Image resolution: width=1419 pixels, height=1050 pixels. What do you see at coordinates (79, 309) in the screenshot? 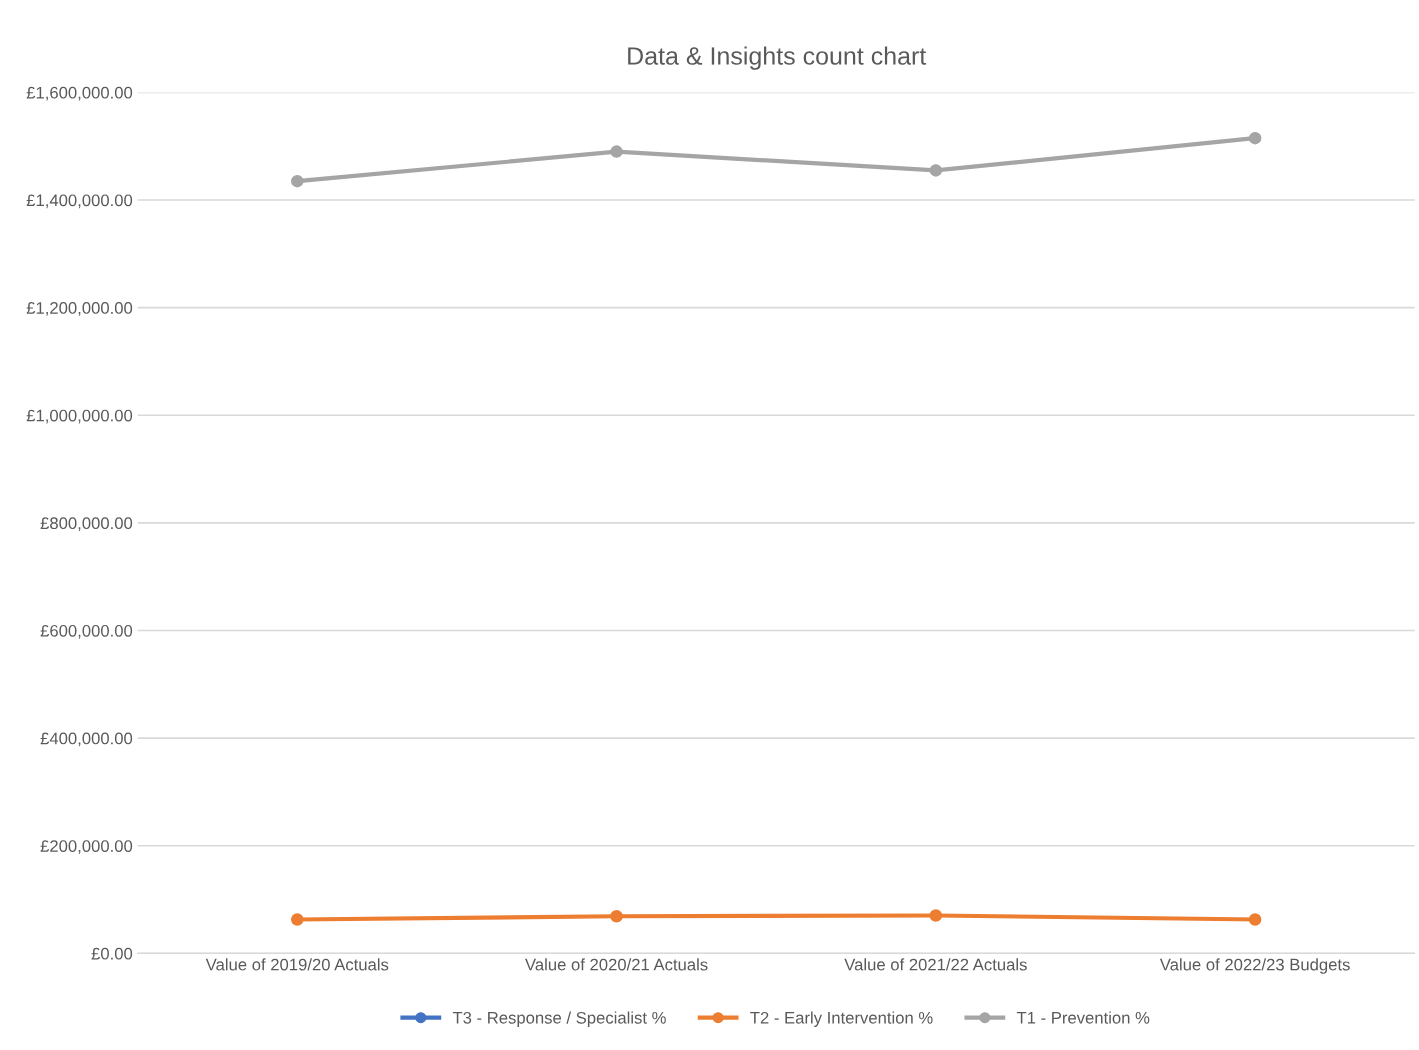
I see `y-tick-label: £1,200,000.00` at bounding box center [79, 309].